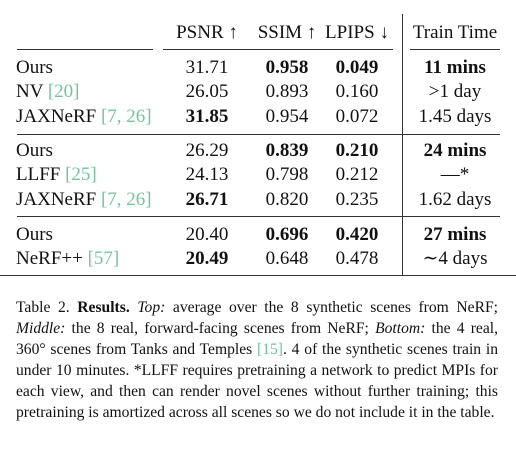 The height and width of the screenshot is (466, 516). Describe the element at coordinates (400, 328) in the screenshot. I see `caption-bottom-label: Bottom:` at that location.